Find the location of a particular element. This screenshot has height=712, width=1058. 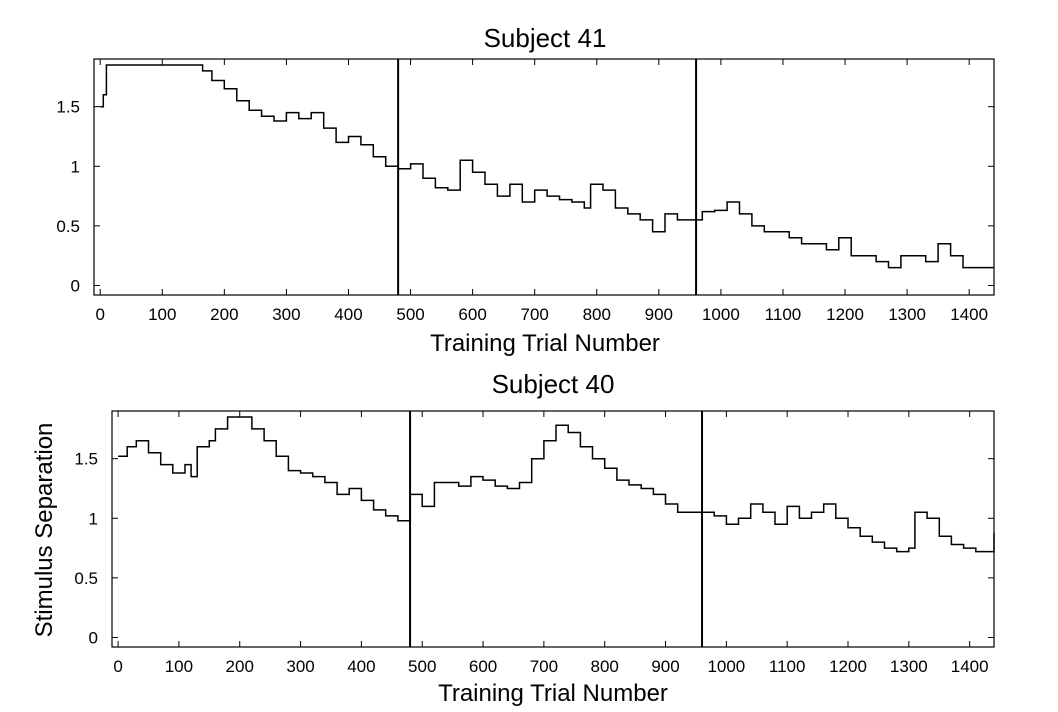

y-axis-title: Stimulus Separation is located at coordinates (44, 530).